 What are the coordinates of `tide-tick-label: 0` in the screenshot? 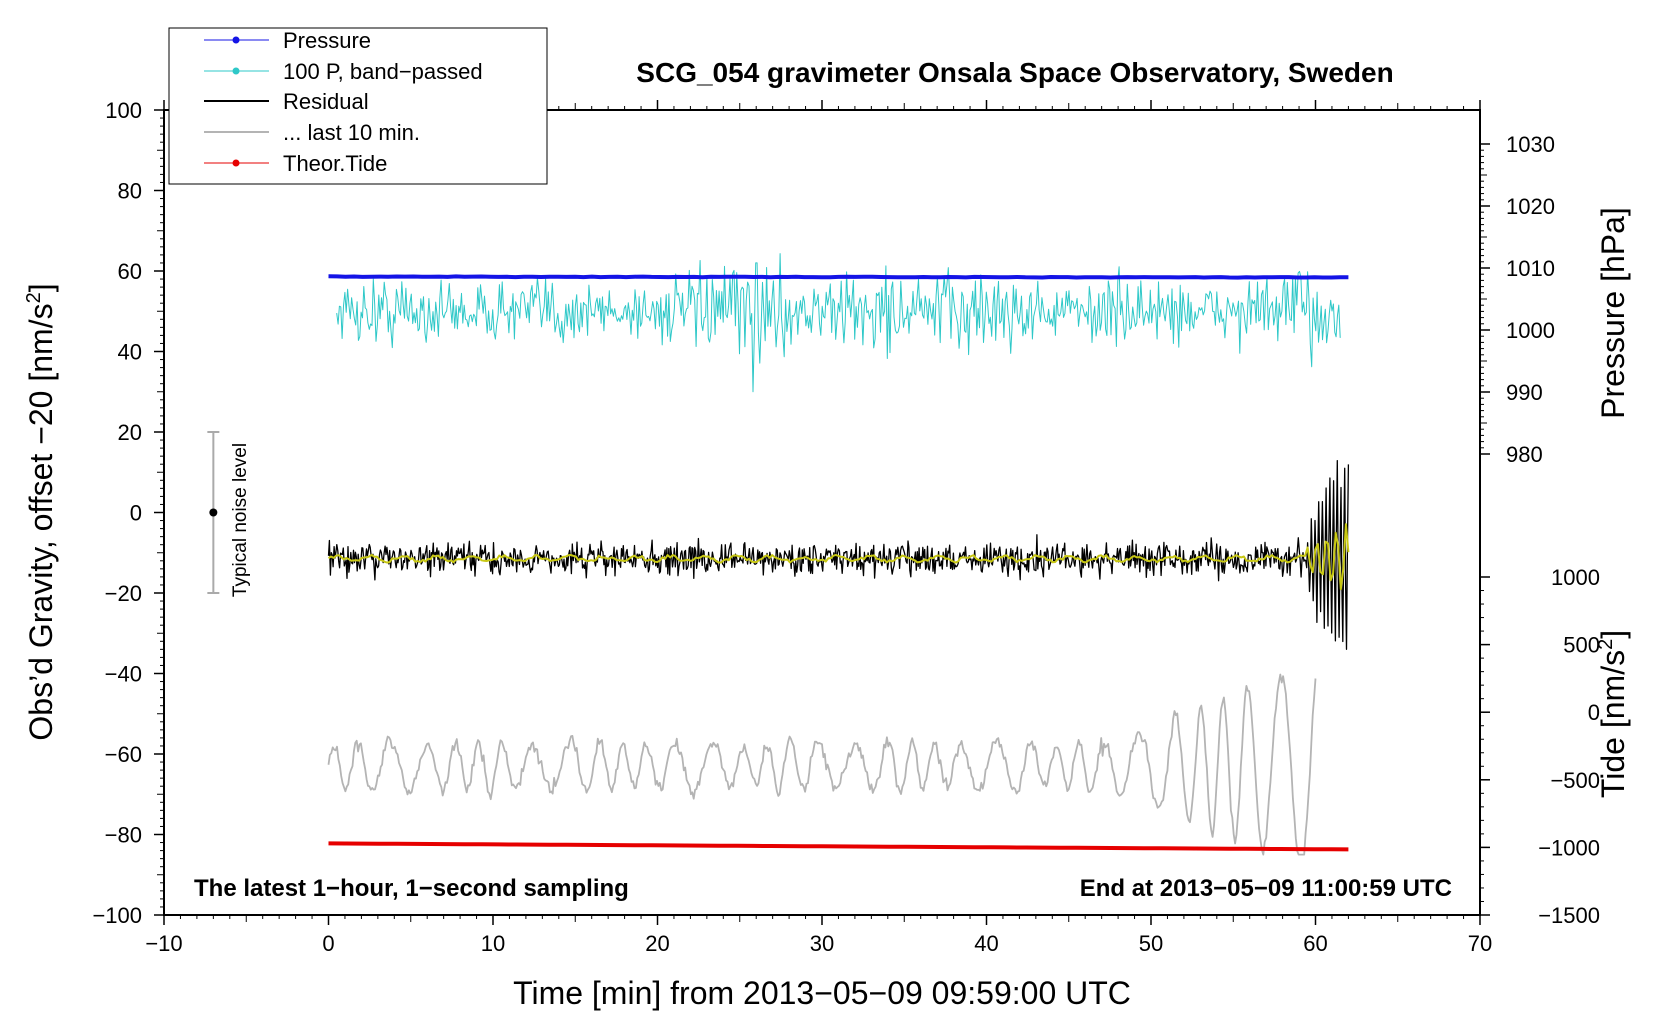 It's located at (1594, 712).